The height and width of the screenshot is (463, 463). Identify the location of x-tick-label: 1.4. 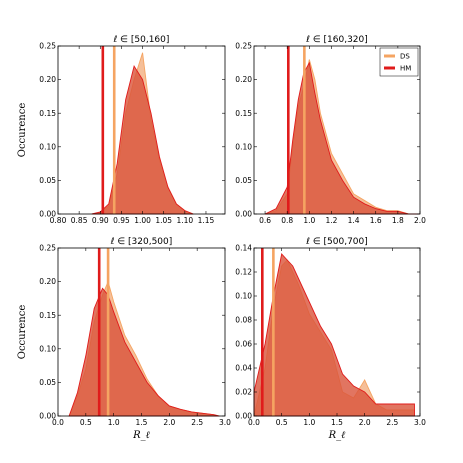
(354, 220).